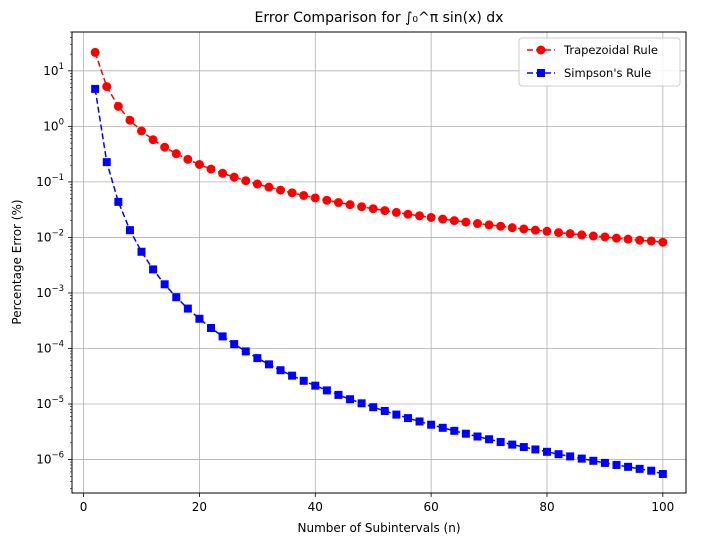 Image resolution: width=702 pixels, height=547 pixels. I want to click on legend-label-trapezoidal: Trapezoidal Rule, so click(610, 50).